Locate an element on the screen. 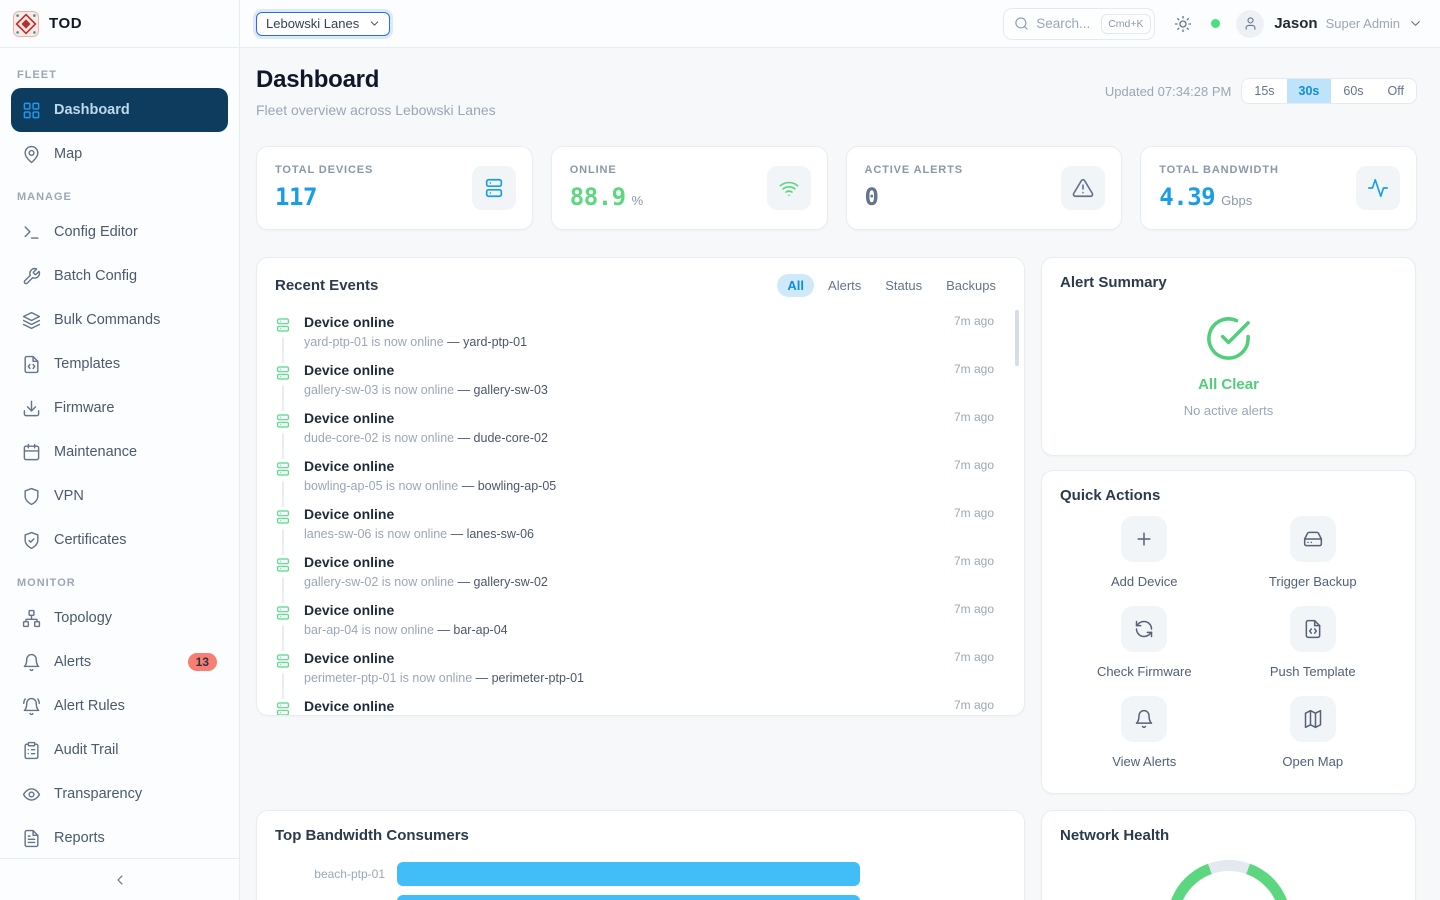 The height and width of the screenshot is (900, 1440). event-device-tag: — bar-ap-04 is located at coordinates (472, 630).